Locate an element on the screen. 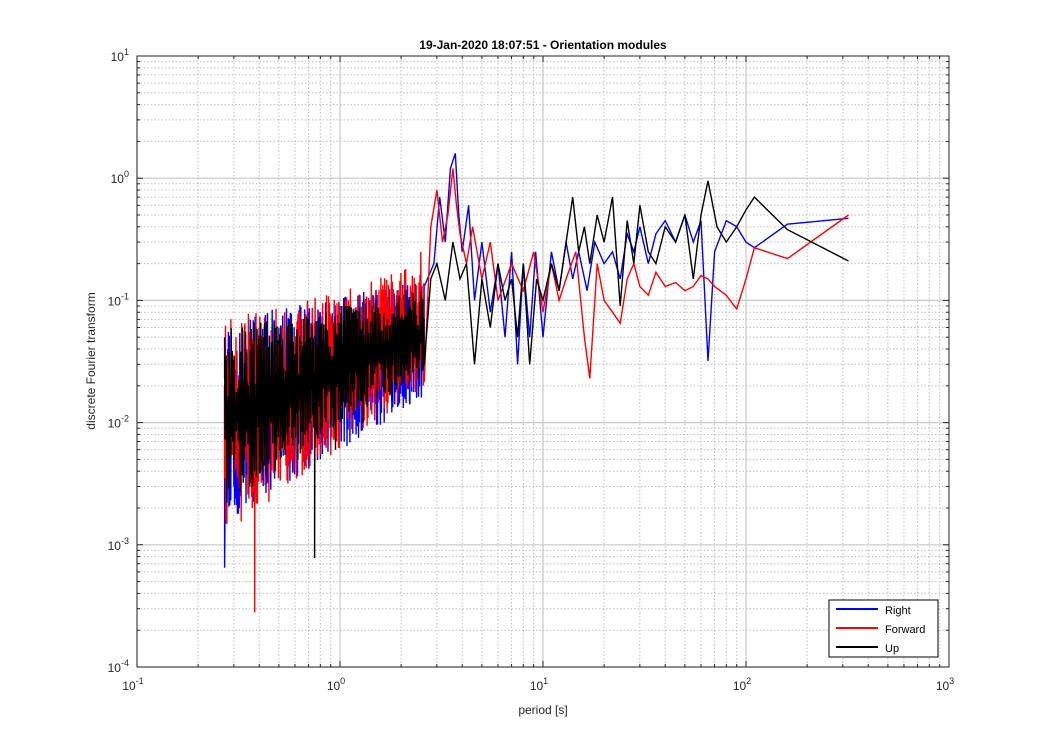  y-tick-label: 10⁻⁴ is located at coordinates (118, 666).